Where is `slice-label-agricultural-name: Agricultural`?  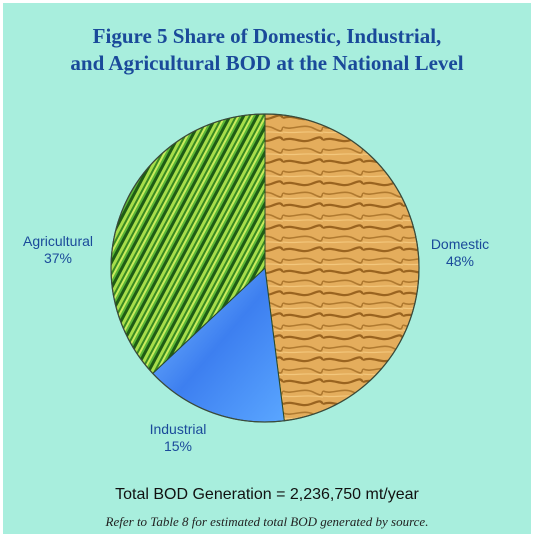
slice-label-agricultural-name: Agricultural is located at coordinates (58, 241).